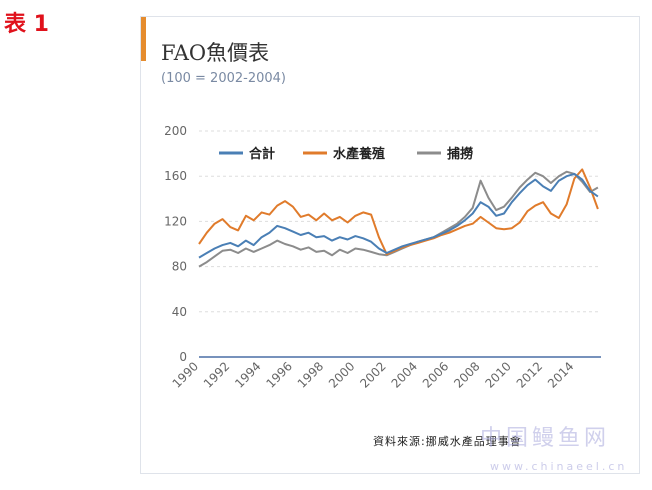 This screenshot has height=490, width=652. What do you see at coordinates (215, 53) in the screenshot?
I see `chart-title: FAO魚價表` at bounding box center [215, 53].